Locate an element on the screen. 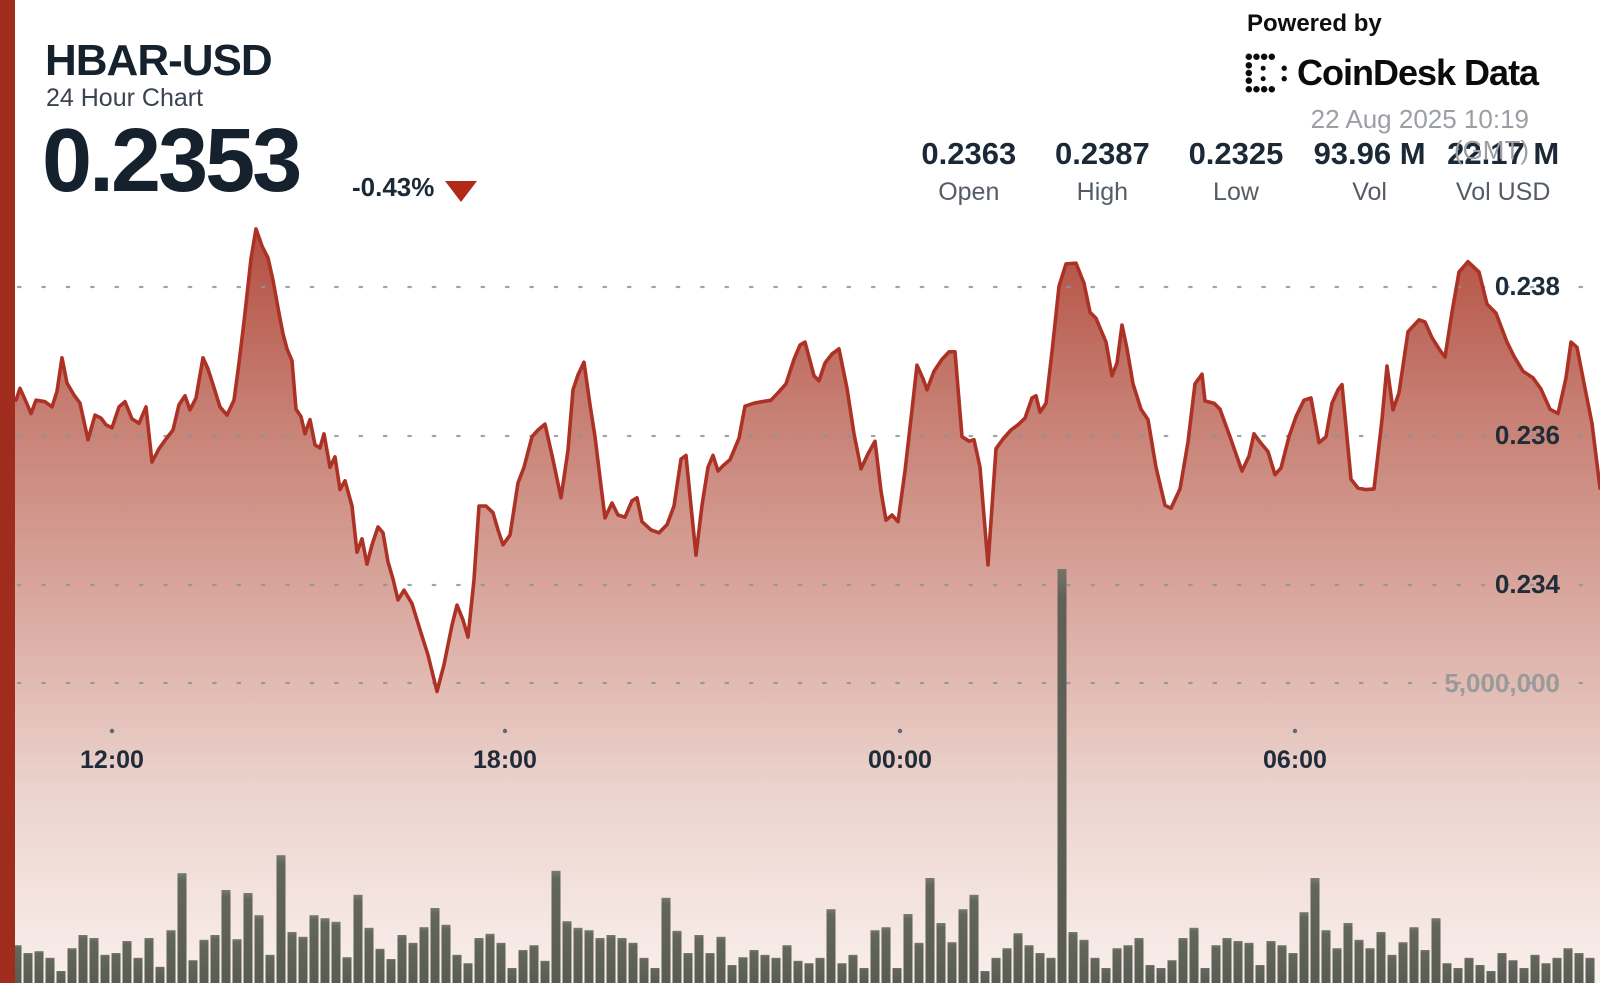 This screenshot has width=1600, height=983. logo-wordmark: CoinDesk Data is located at coordinates (1418, 73).